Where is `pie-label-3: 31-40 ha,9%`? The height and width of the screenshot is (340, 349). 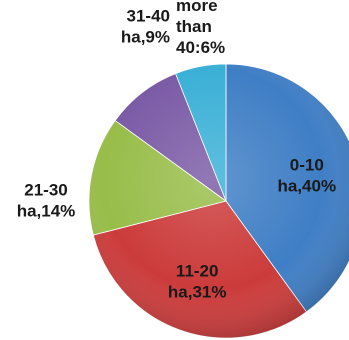 pie-label-3: 31-40 ha,9% is located at coordinates (145, 27).